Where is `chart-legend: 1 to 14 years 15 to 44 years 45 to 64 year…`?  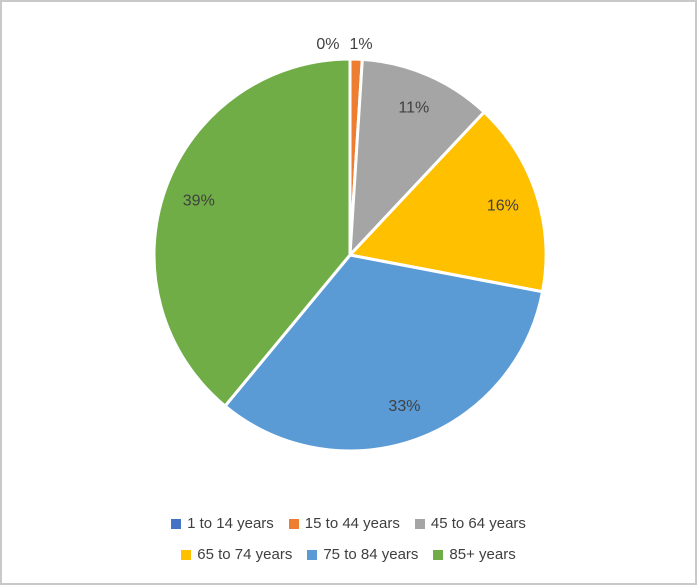
chart-legend: 1 to 14 years 15 to 44 years 45 to 64 year… is located at coordinates (348, 539).